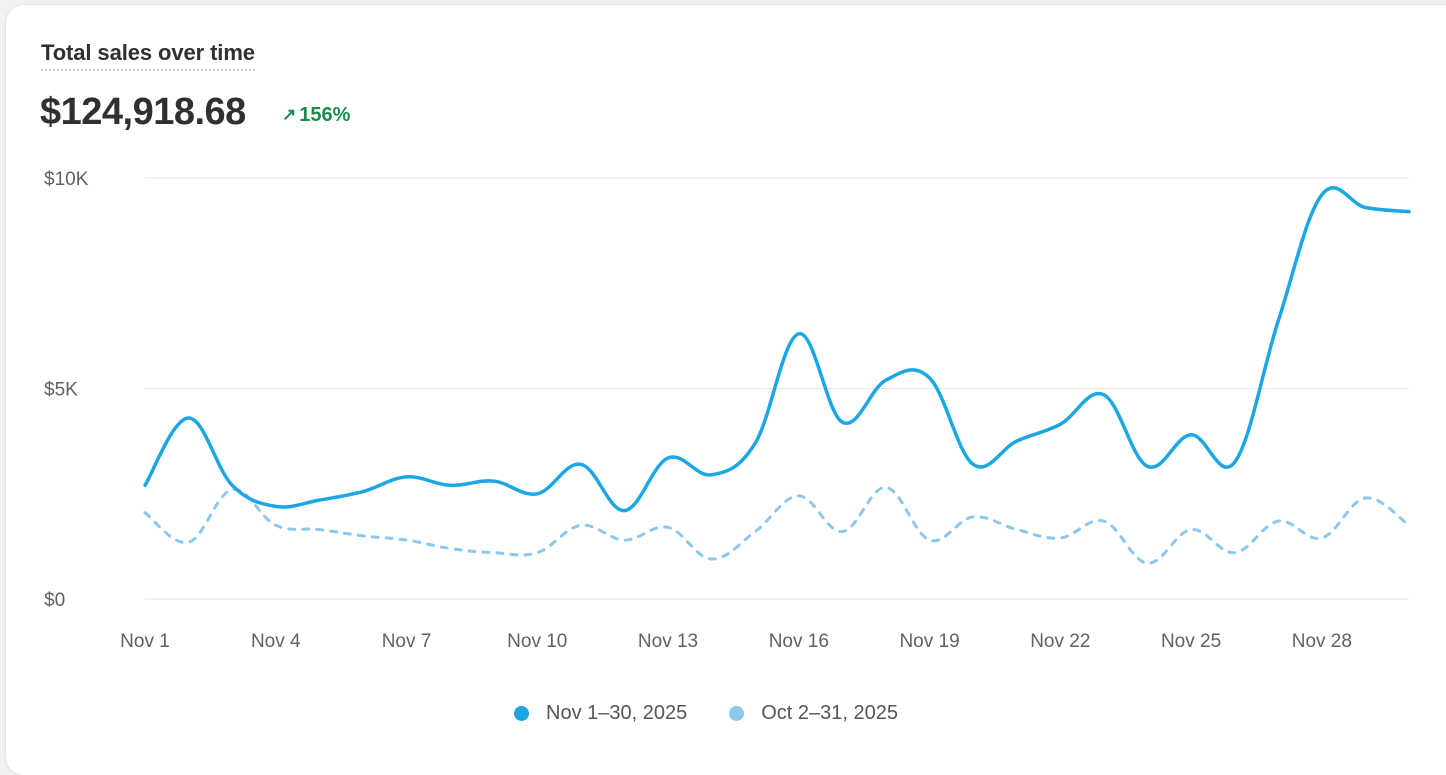 This screenshot has height=775, width=1446. I want to click on x-tick-label: Nov 28, so click(1322, 641).